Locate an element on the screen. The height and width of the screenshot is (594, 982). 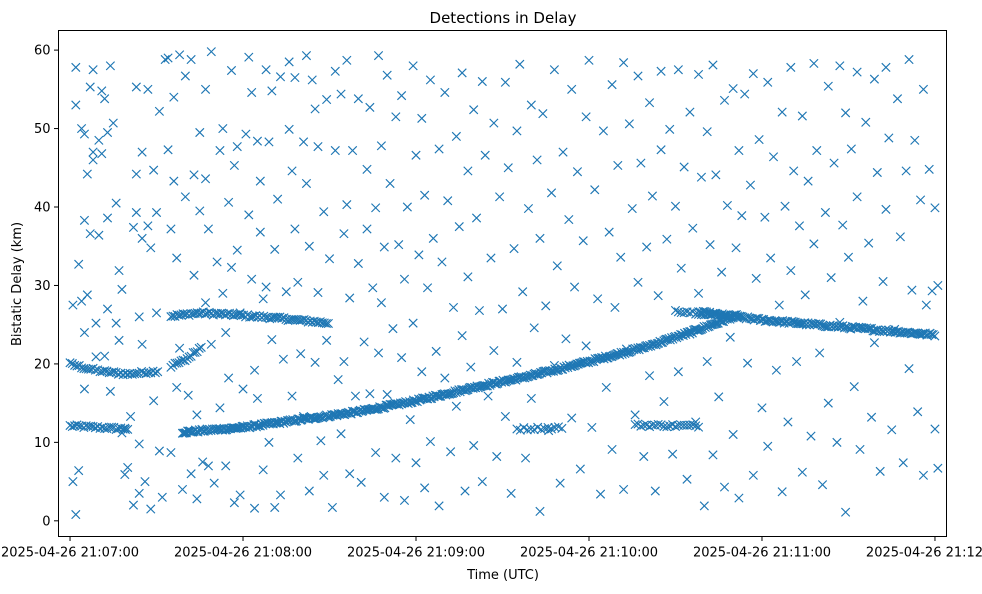
y-axis-ticks: 0 10 20 30 40 50 60 is located at coordinates (46, 286).